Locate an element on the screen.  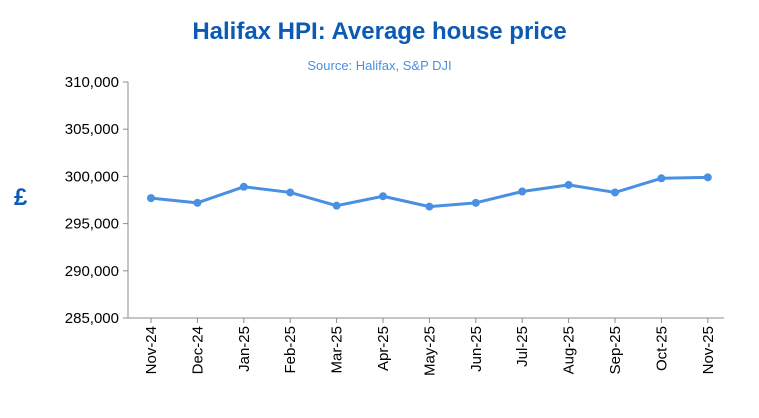
x-tick-label: Jul-25 is located at coordinates (522, 346).